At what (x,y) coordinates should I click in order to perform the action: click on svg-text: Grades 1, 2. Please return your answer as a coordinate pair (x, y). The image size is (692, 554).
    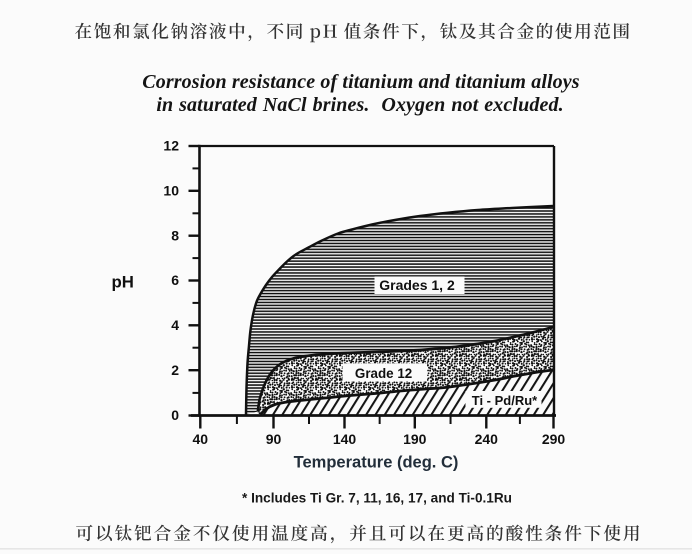
    Looking at the image, I should click on (417, 285).